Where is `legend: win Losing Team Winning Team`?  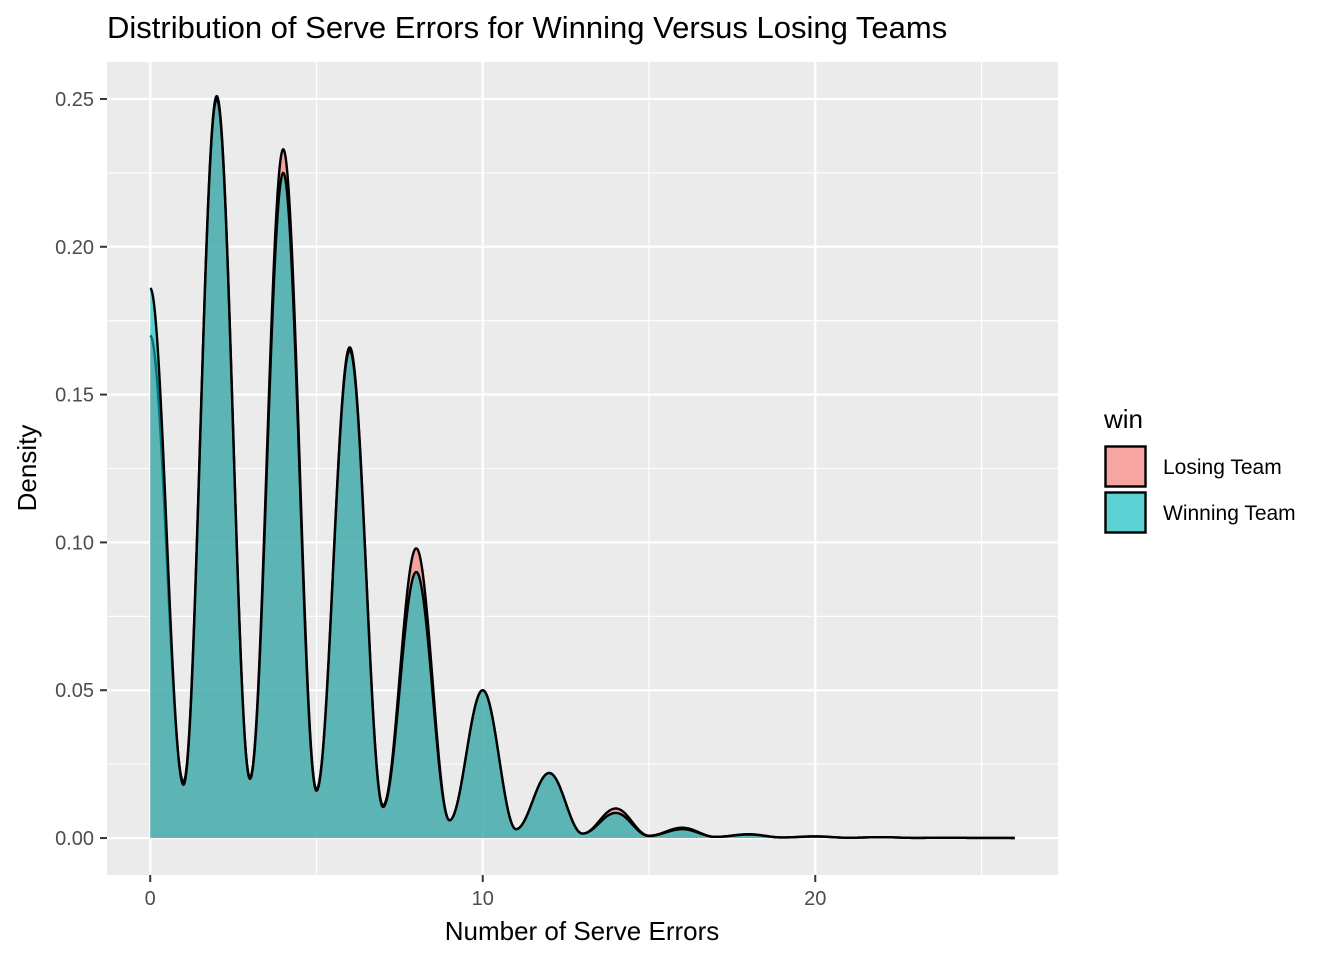 legend: win Losing Team Winning Team is located at coordinates (1199, 469).